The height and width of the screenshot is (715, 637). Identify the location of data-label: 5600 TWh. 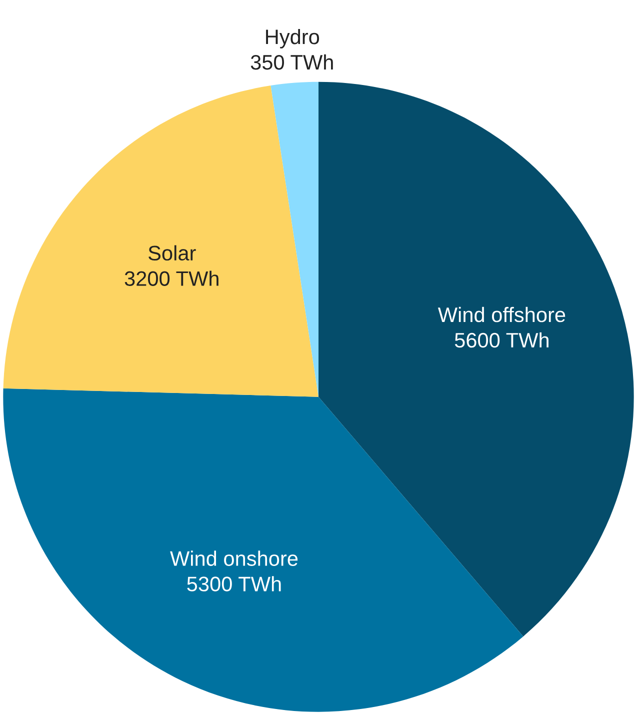
(501, 340).